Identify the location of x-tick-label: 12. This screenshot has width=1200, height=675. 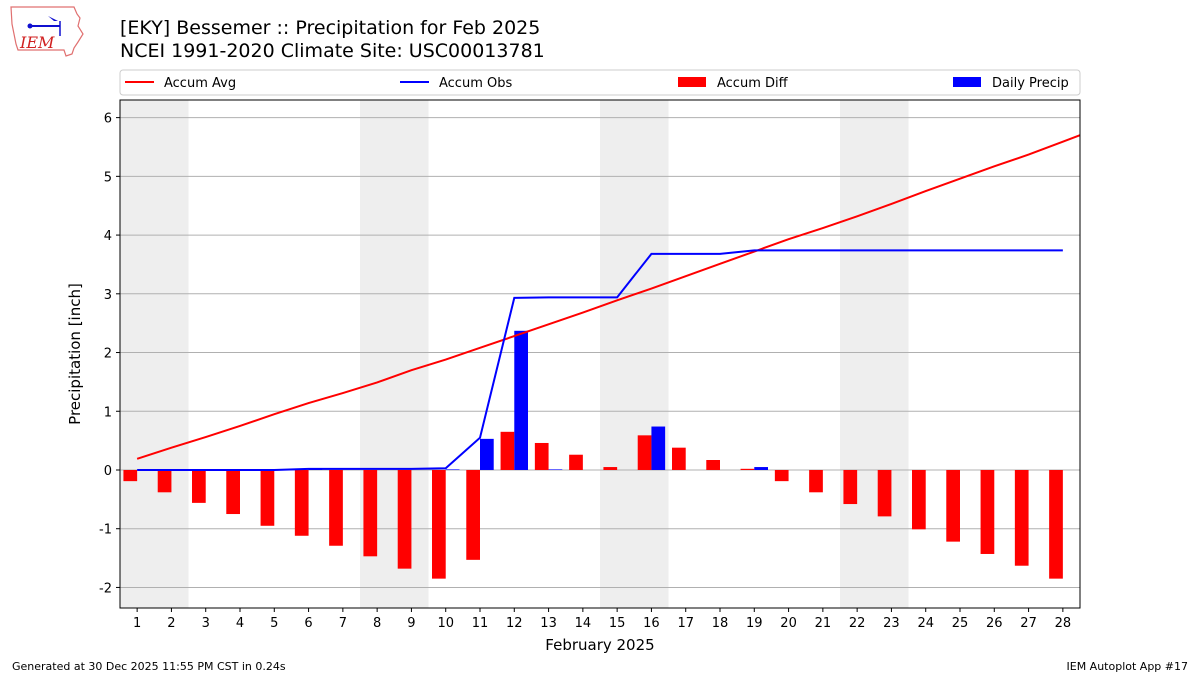
(514, 623).